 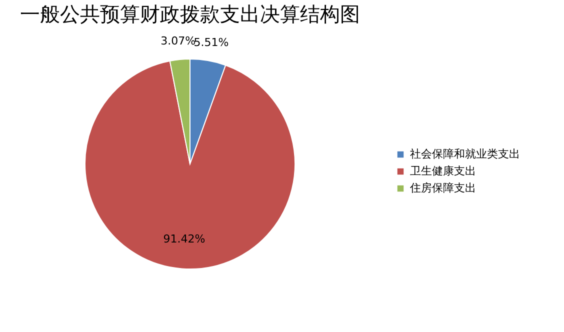 I want to click on legend-label: 社会保障和就业类支出, so click(x=465, y=154).